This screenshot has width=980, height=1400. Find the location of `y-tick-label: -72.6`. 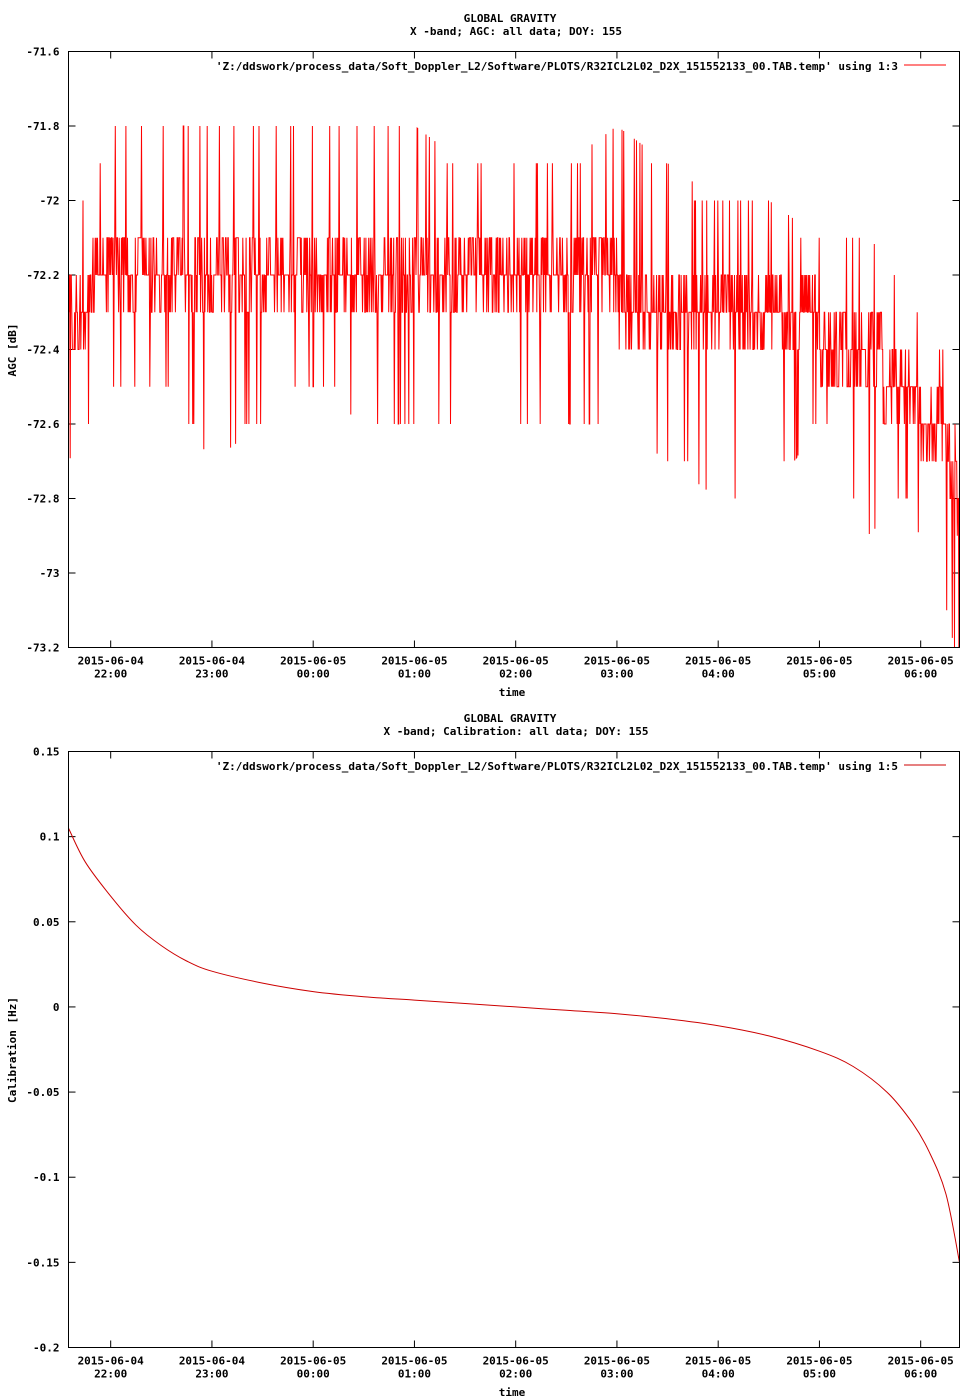

y-tick-label: -72.6 is located at coordinates (42, 424).